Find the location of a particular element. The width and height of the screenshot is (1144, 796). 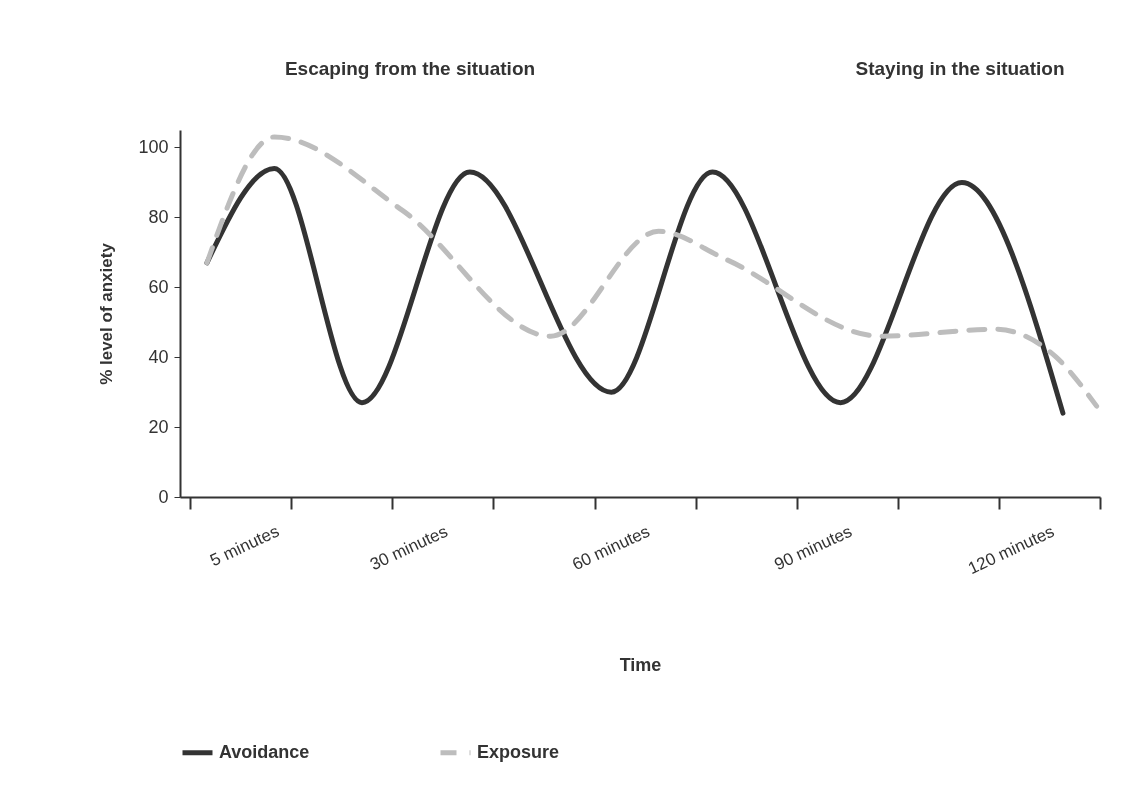

legend-label: Exposure is located at coordinates (518, 751).